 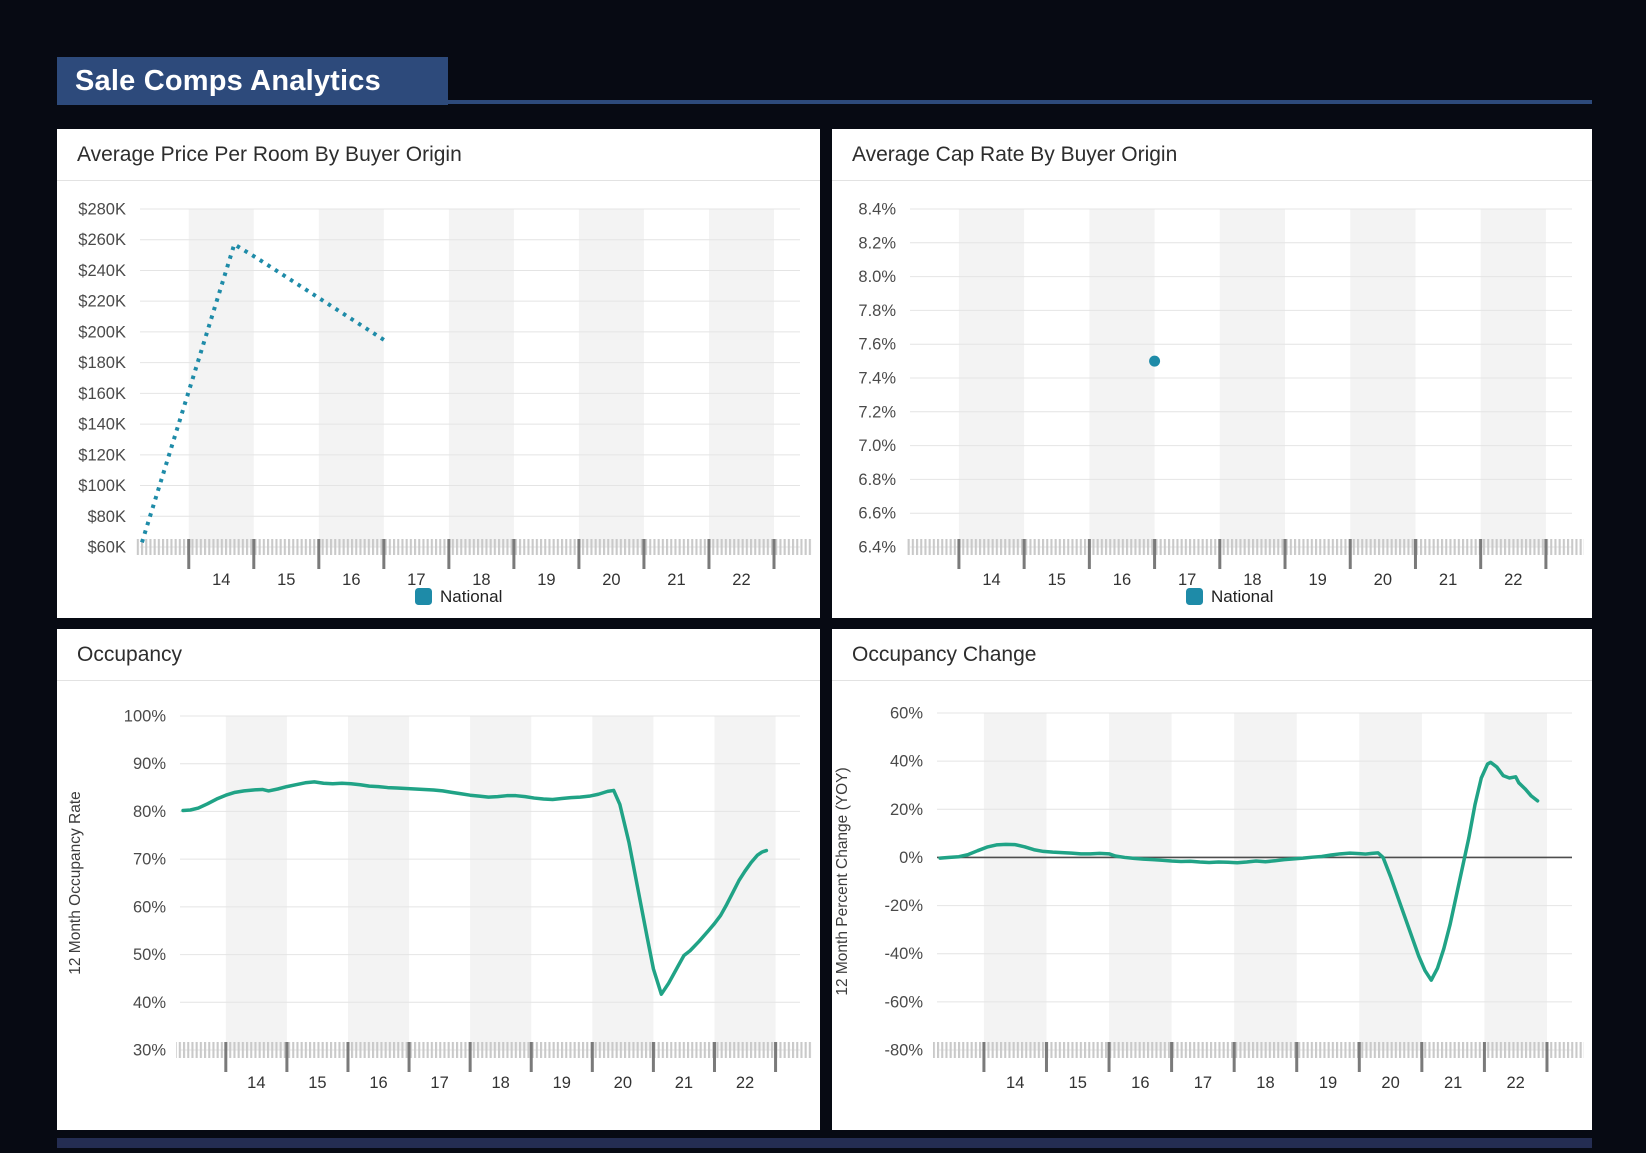 I want to click on y-axis-label: -60%, so click(x=903, y=1002).